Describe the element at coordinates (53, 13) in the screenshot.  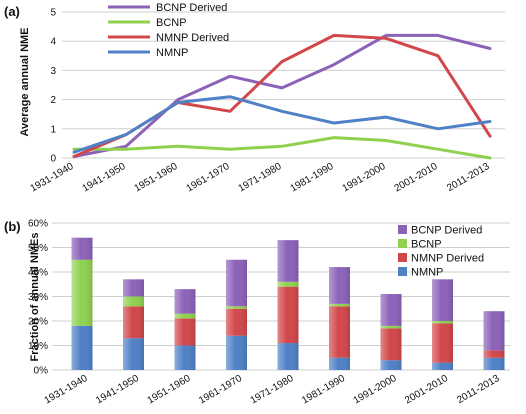
I see `panel-a-y-tick-label: 5` at that location.